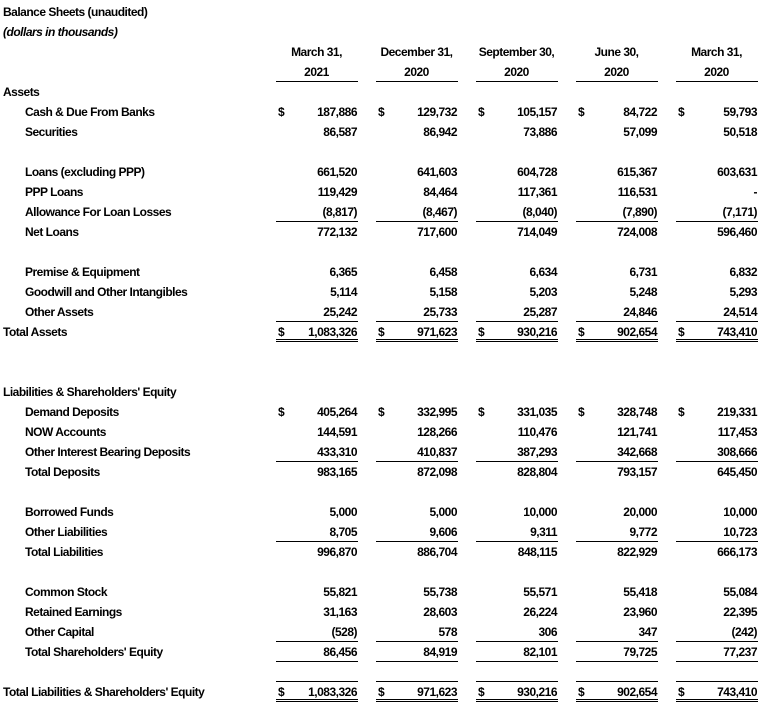 The width and height of the screenshot is (764, 726). Describe the element at coordinates (317, 272) in the screenshot. I see `value-cell: 6,365` at that location.